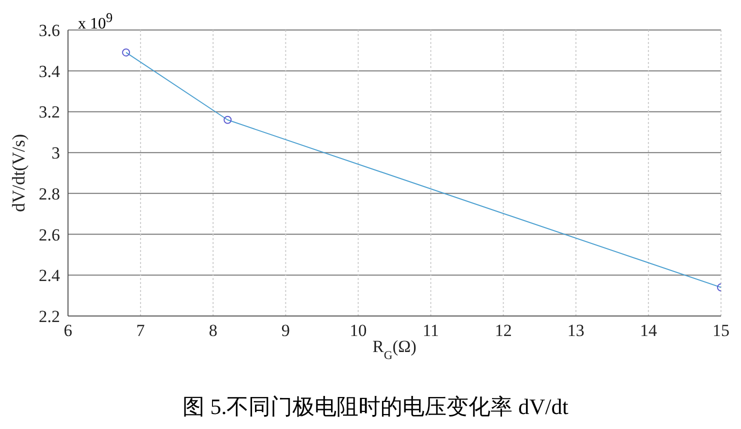  What do you see at coordinates (49, 71) in the screenshot?
I see `y-tick-label: 3.4` at bounding box center [49, 71].